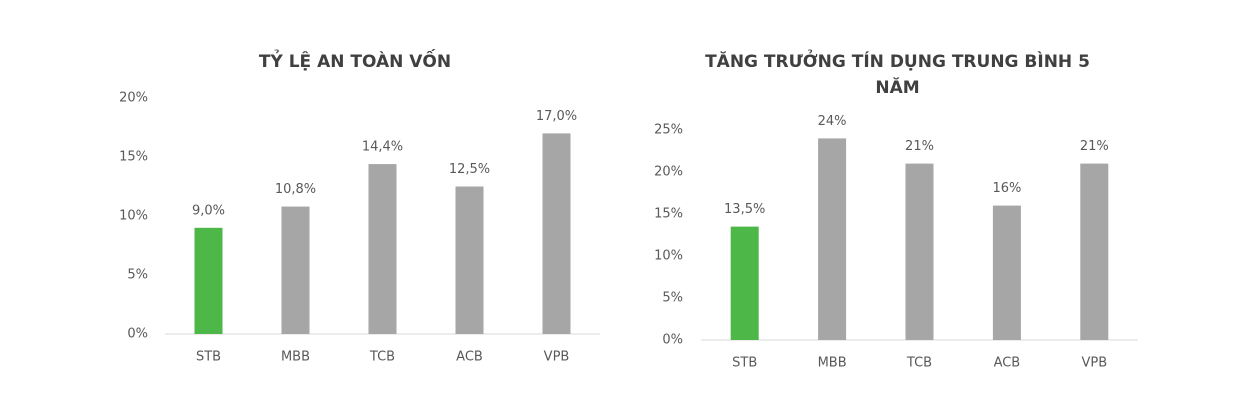 This screenshot has width=1242, height=409. I want to click on y-tick-label: 25%, so click(668, 130).